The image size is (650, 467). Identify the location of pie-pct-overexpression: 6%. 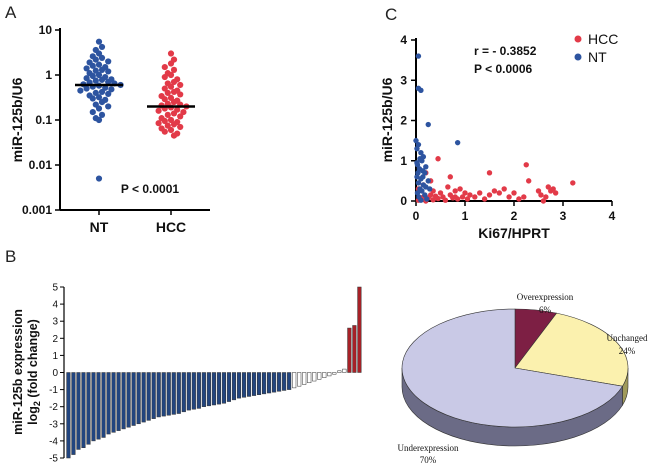
(545, 310).